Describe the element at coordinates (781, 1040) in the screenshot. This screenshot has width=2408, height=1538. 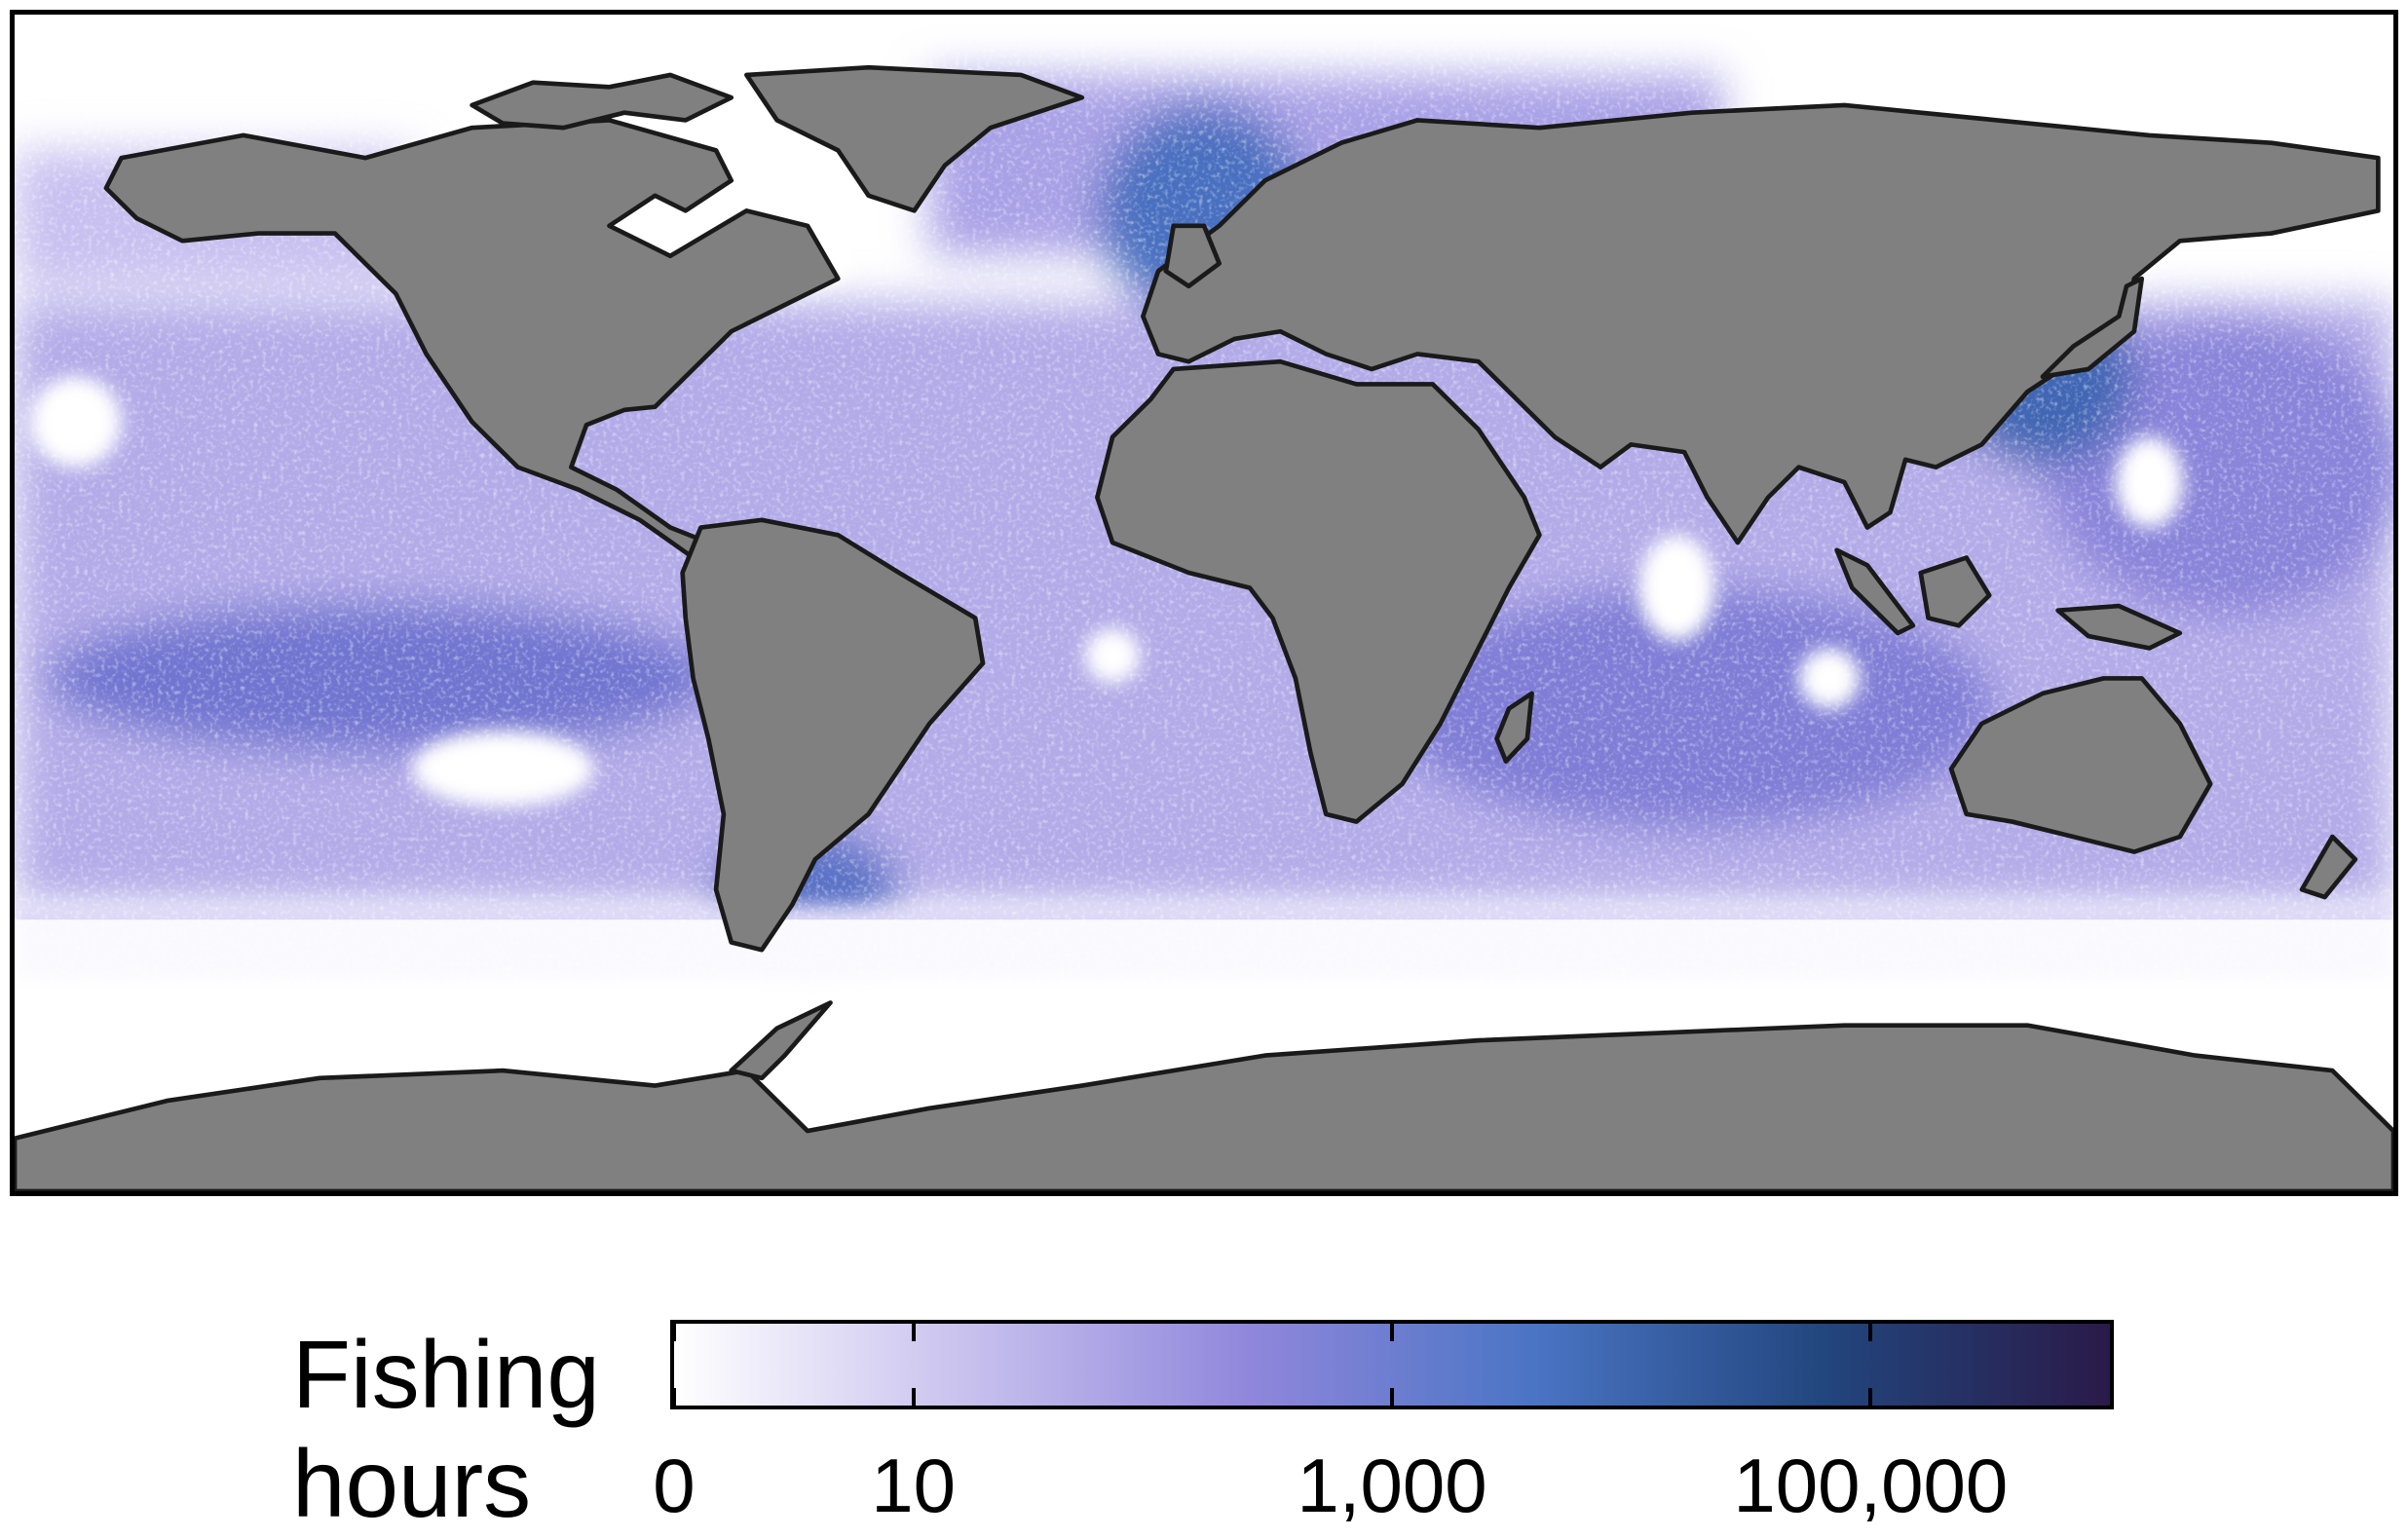
I see `antarctic-peninsula` at that location.